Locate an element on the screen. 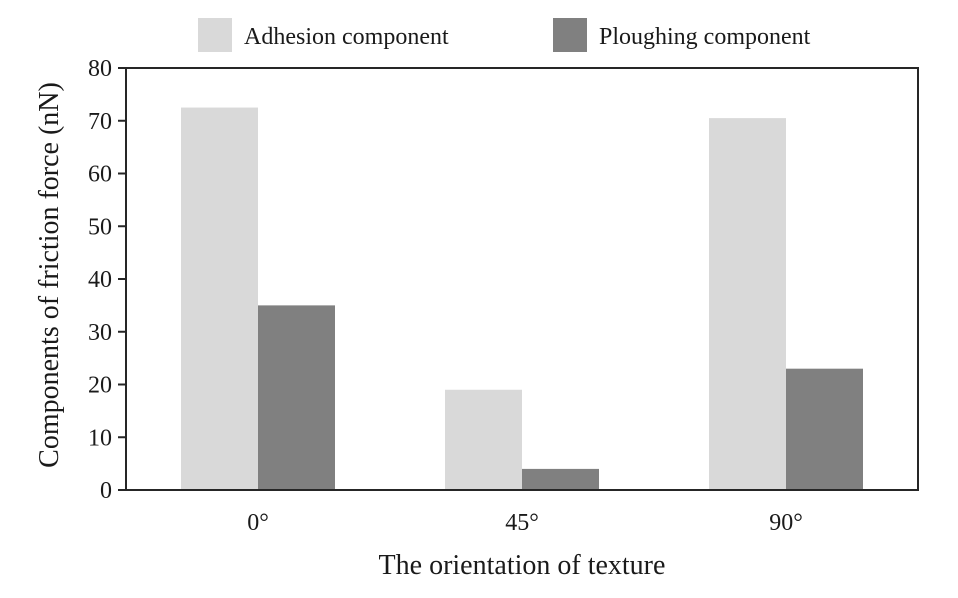  x-tick-label: 90° is located at coordinates (786, 523).